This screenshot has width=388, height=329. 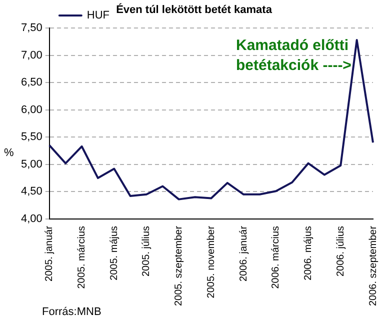 What do you see at coordinates (114, 253) in the screenshot?
I see `x-tick-label: 2005. május` at bounding box center [114, 253].